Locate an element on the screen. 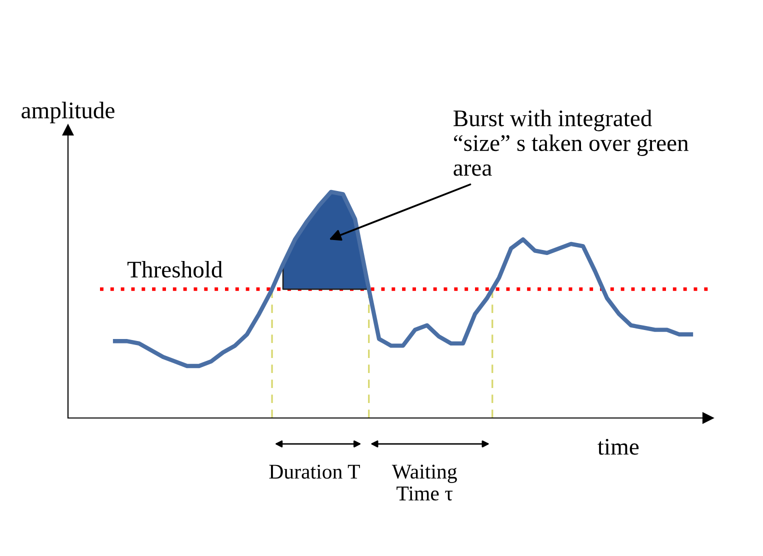  y-axis-title: amplitude is located at coordinates (68, 113).